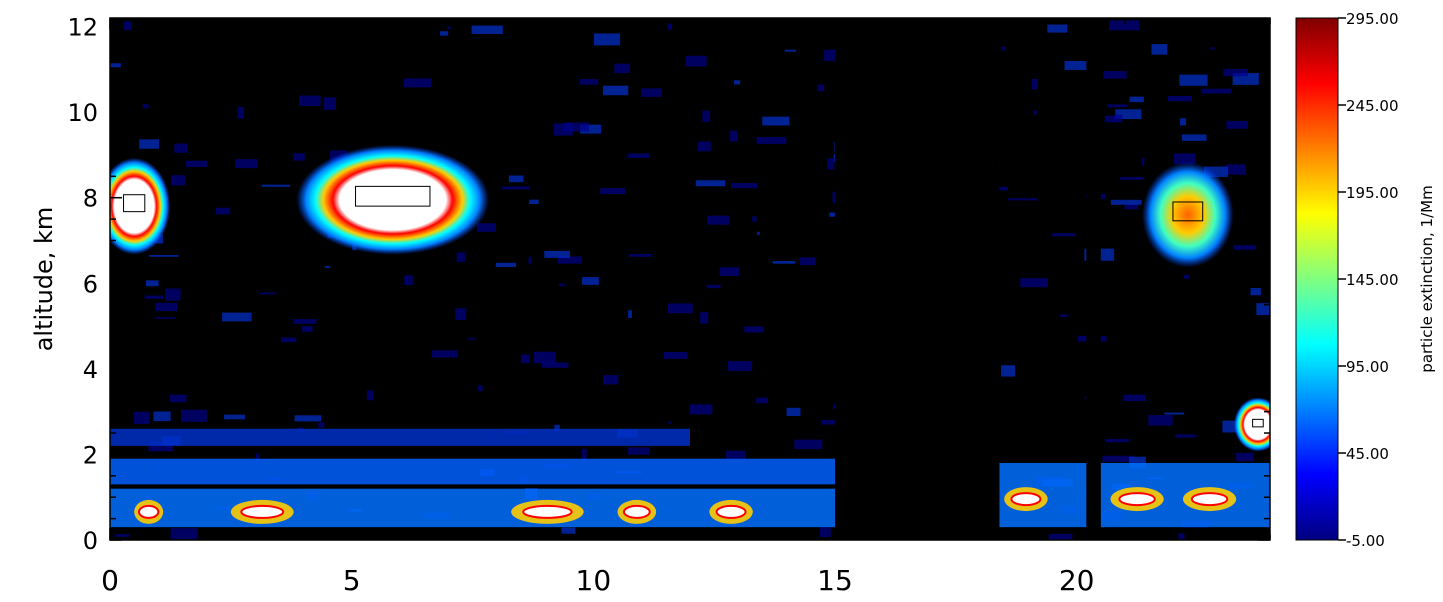 This screenshot has height=602, width=1443. What do you see at coordinates (835, 580) in the screenshot?
I see `x-tick-label: 15` at bounding box center [835, 580].